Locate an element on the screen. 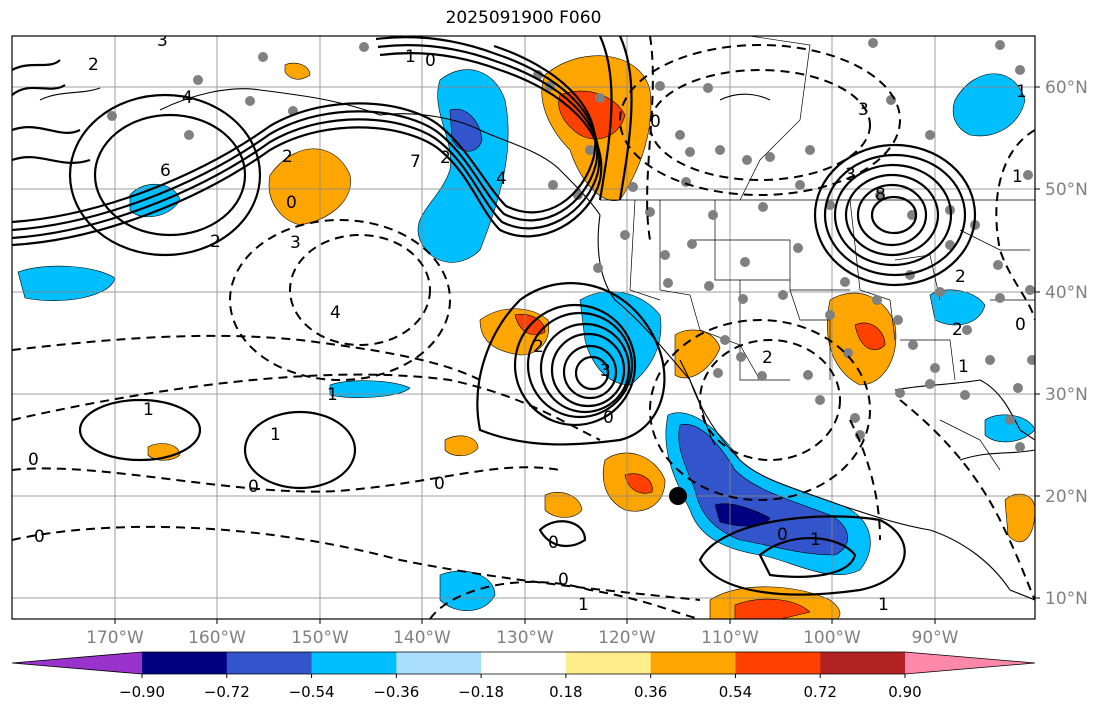  shade-orange-pacific is located at coordinates (309, 187).